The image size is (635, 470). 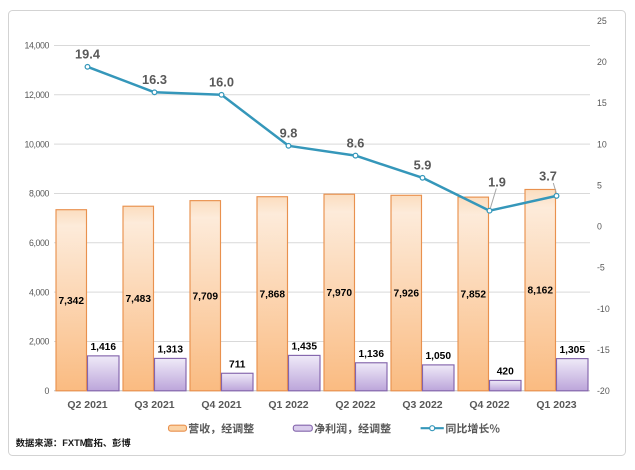 I want to click on svg-text: 1,050, so click(x=439, y=356).